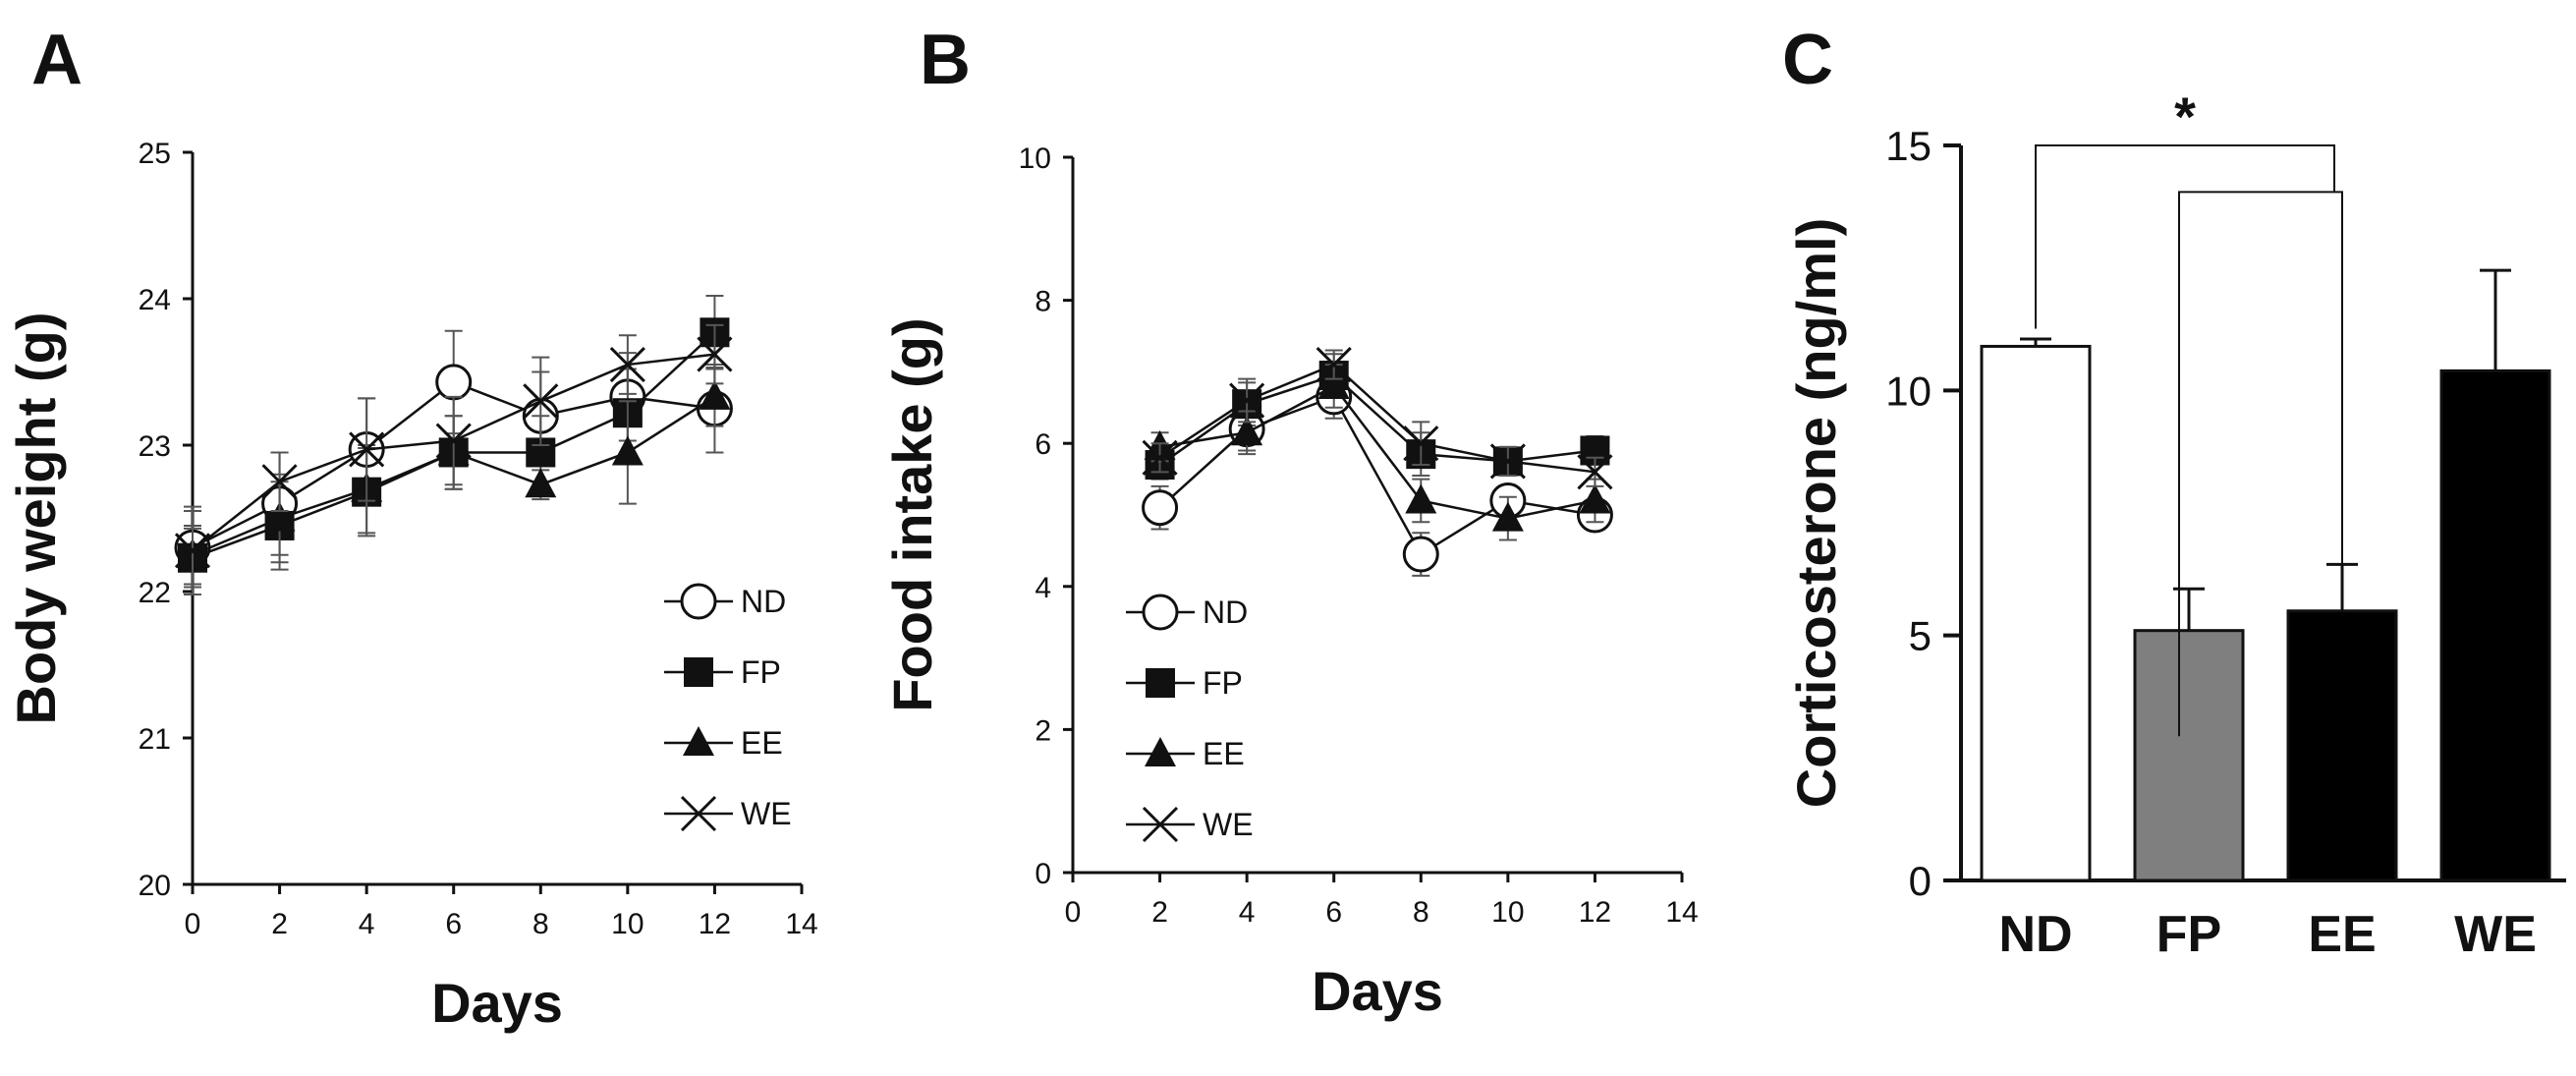  Describe the element at coordinates (36, 518) in the screenshot. I see `y-axis-title: Body weight (g)` at that location.